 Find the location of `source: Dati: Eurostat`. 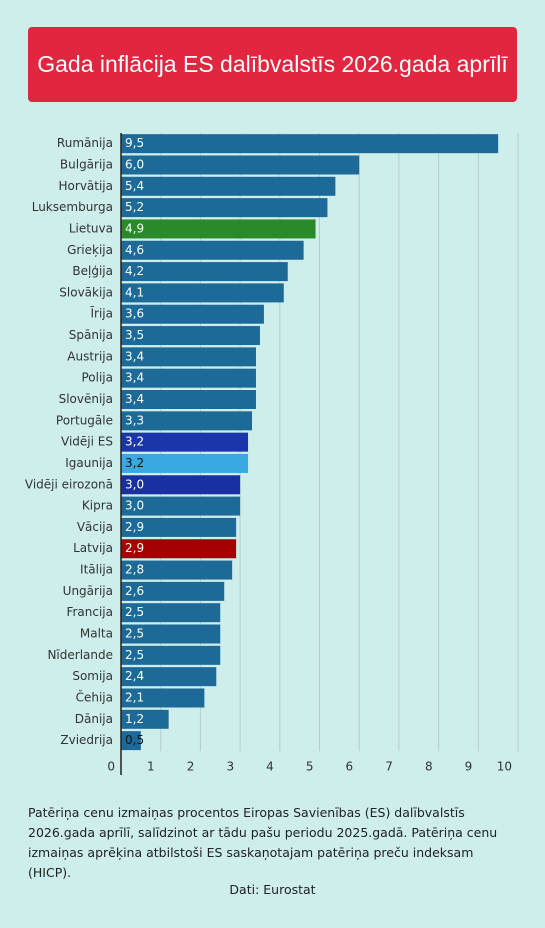

source: Dati: Eurostat is located at coordinates (272, 889).